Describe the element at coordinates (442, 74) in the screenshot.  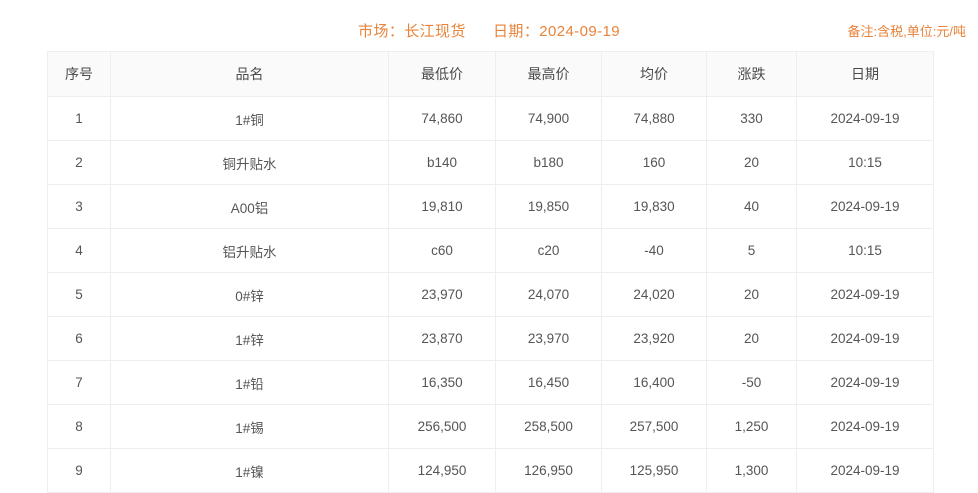
I see `column-header-low: 最低价` at that location.